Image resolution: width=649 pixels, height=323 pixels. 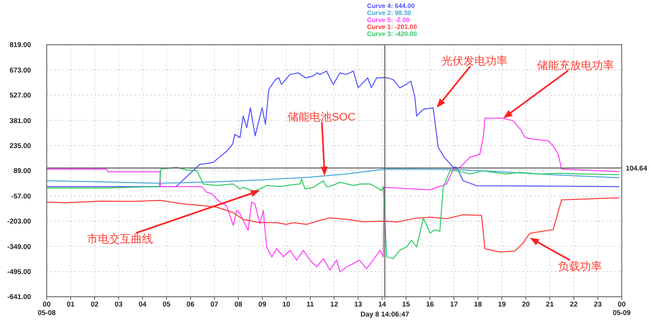 I want to click on annotation: 储能电池SOC, so click(x=322, y=117).